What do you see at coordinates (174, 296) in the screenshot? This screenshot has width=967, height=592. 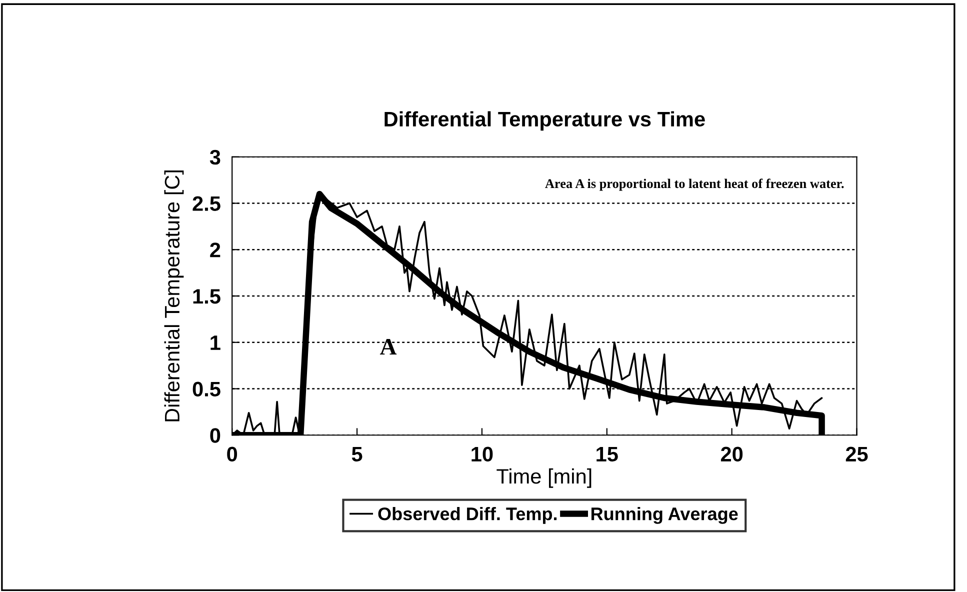 I see `y-axis-title: Differential Temperature [C]` at bounding box center [174, 296].